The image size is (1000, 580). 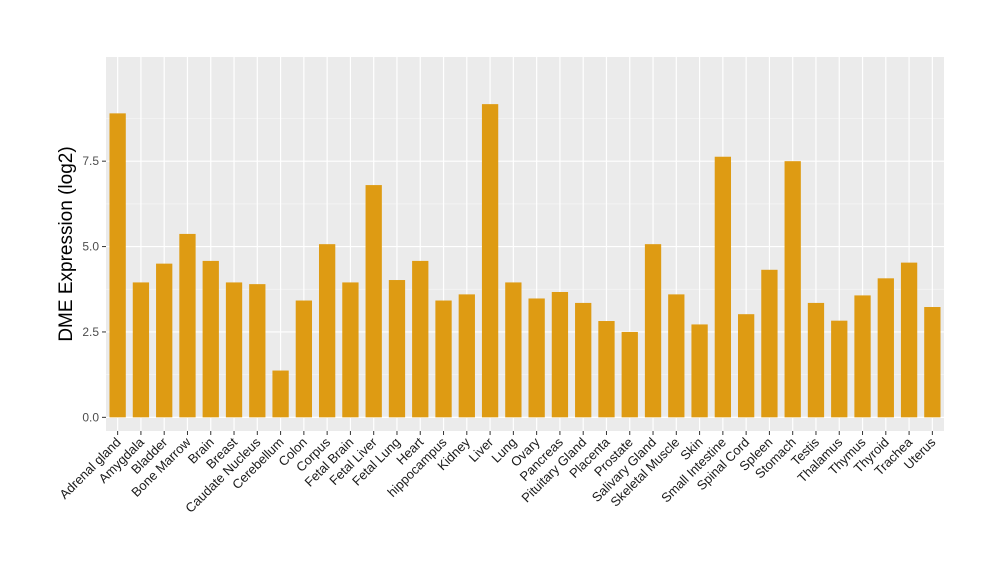 What do you see at coordinates (90, 161) in the screenshot?
I see `y-tick-label: 7.5` at bounding box center [90, 161].